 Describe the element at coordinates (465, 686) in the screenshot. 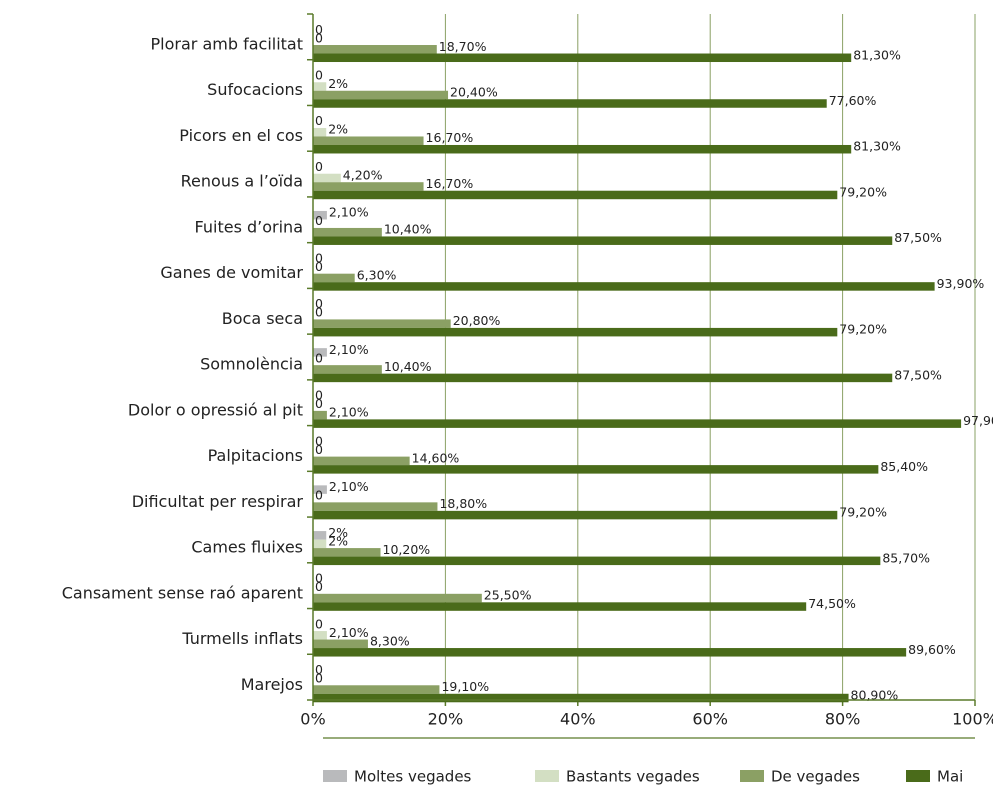

I see `data-label: 19,10%` at that location.